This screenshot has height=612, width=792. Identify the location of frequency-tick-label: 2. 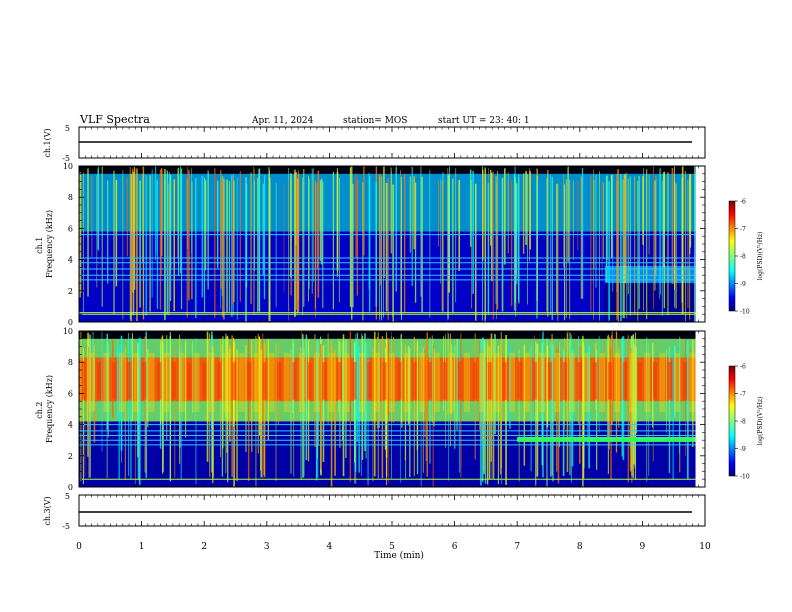
(70, 291).